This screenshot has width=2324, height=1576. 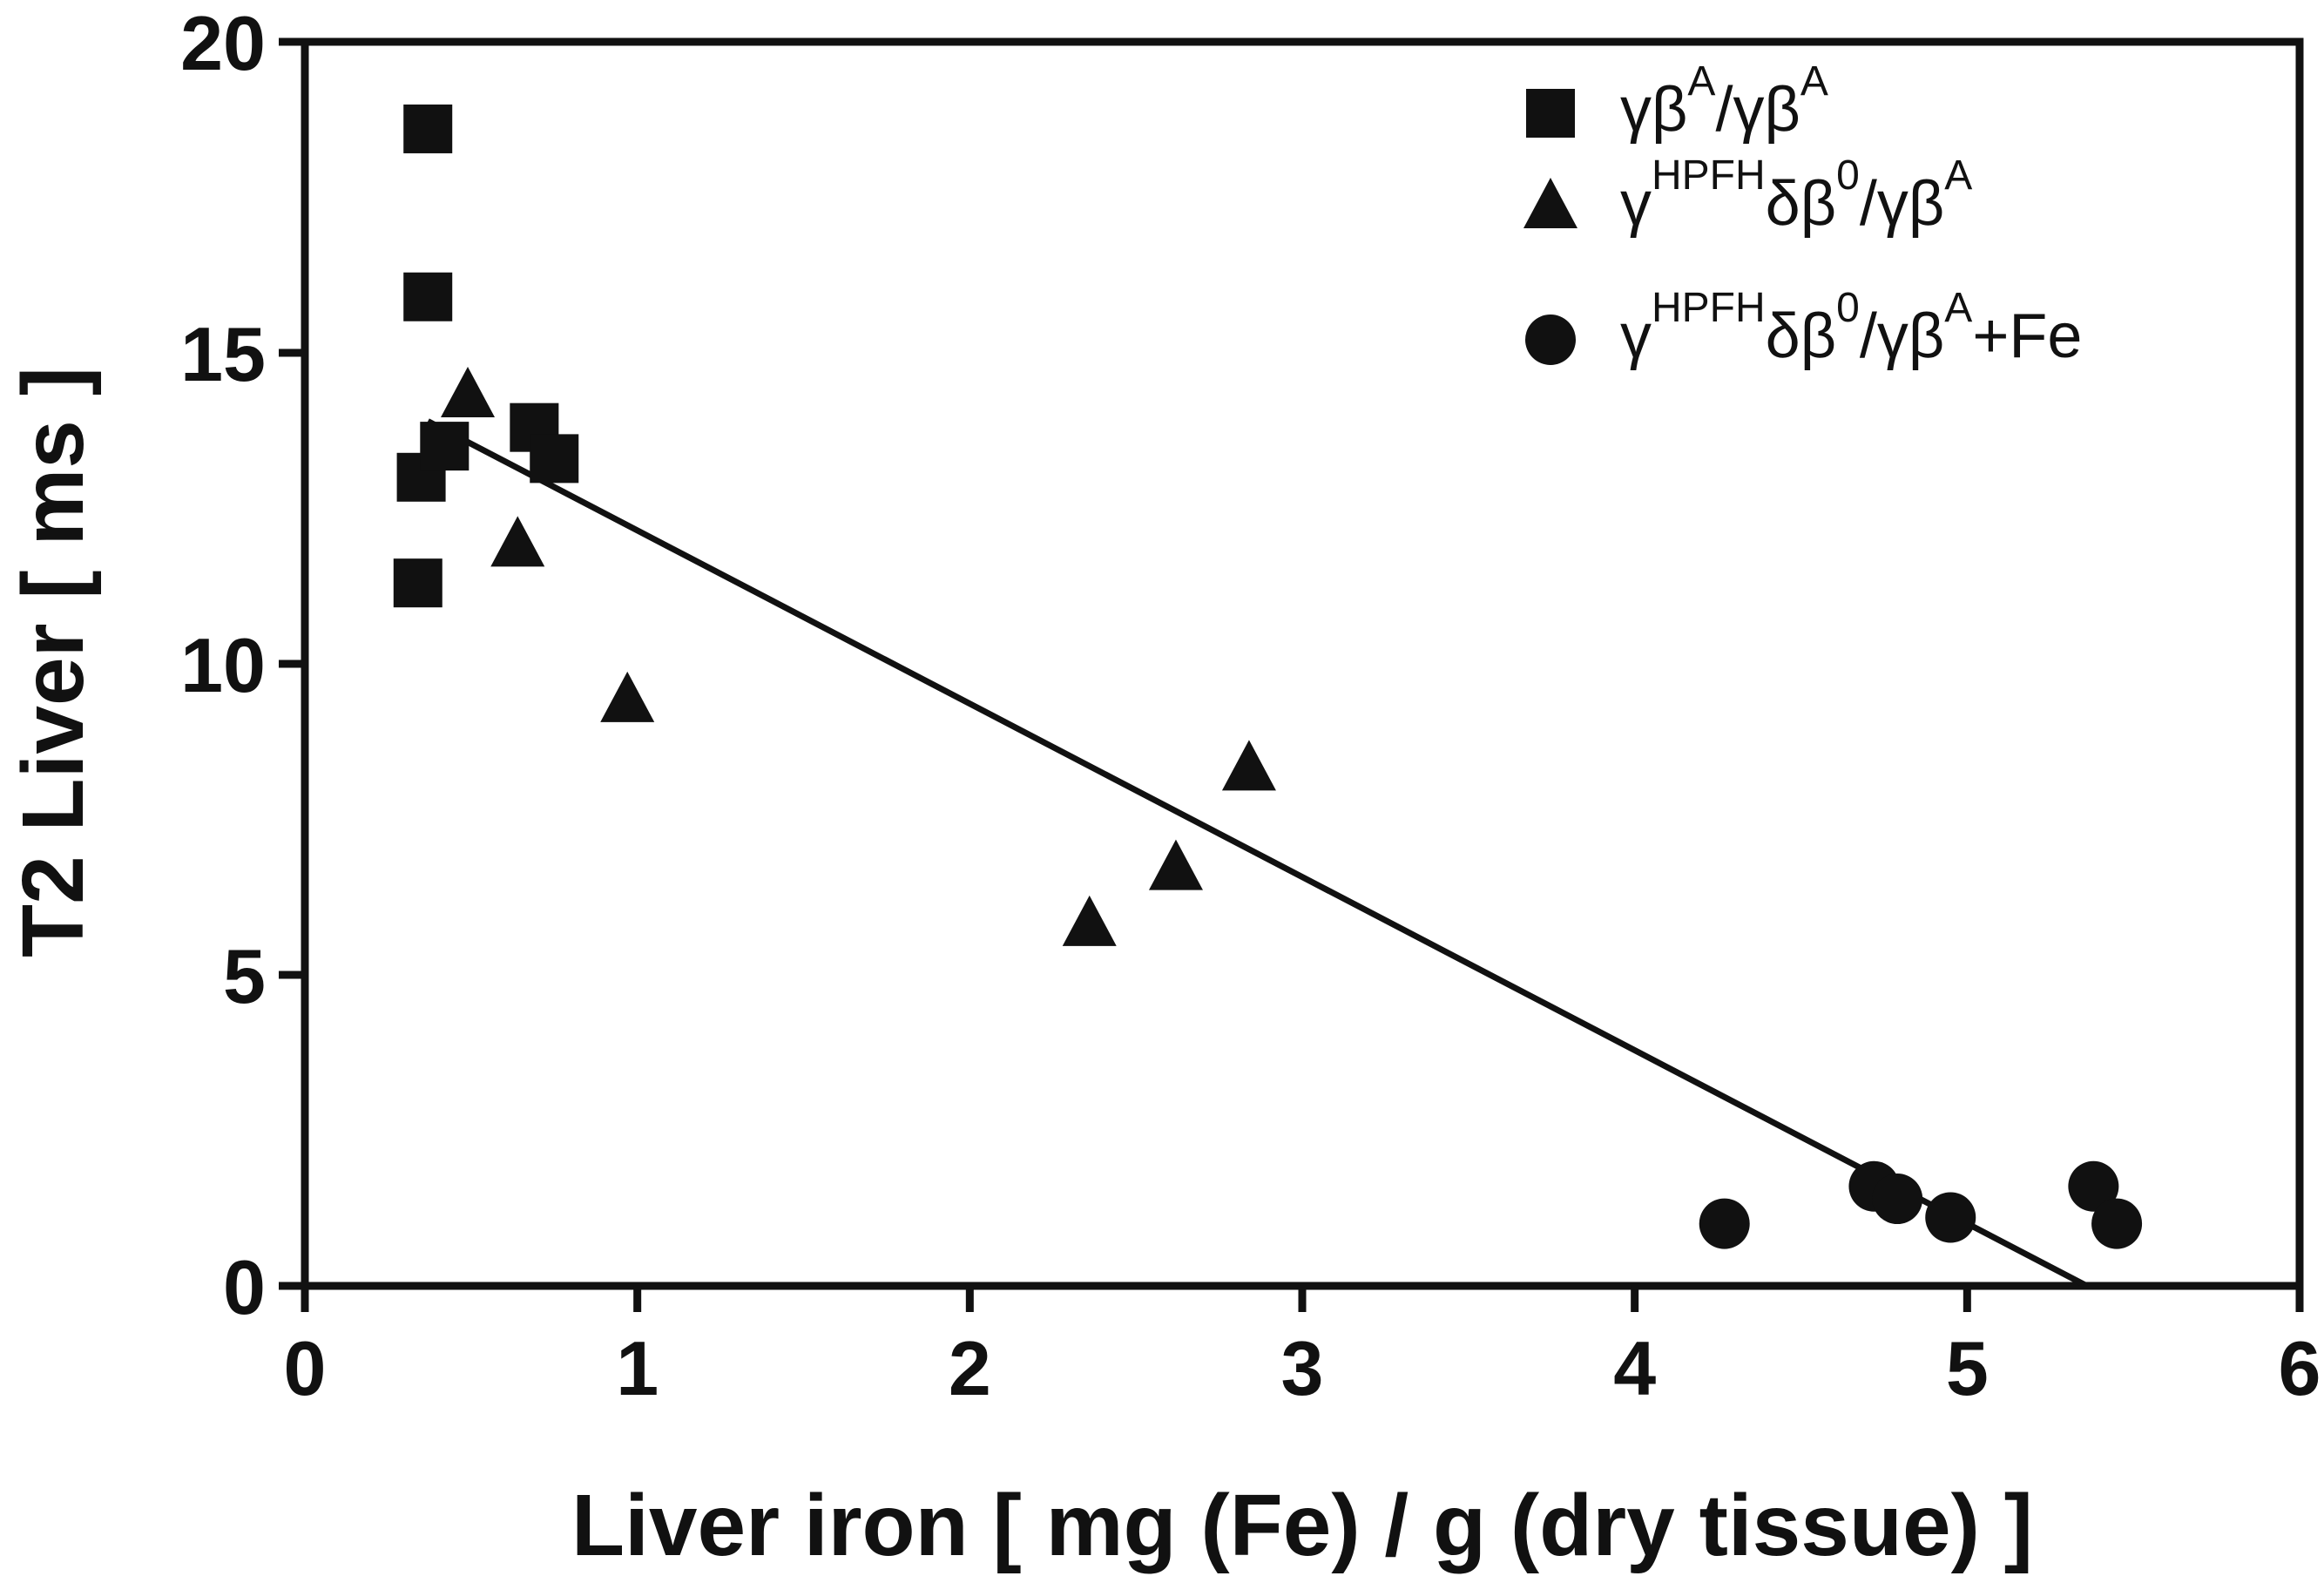 What do you see at coordinates (53, 662) in the screenshot?
I see `y-axis-label: T2 Liver [ ms ]` at bounding box center [53, 662].